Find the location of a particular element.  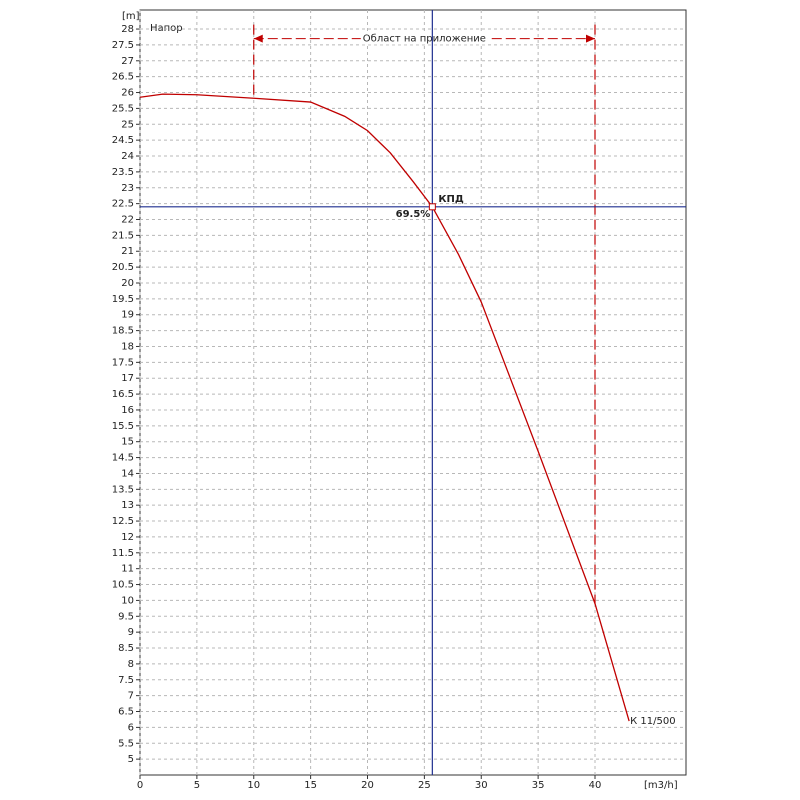

y-tick-label: 16 is located at coordinates (127, 410).